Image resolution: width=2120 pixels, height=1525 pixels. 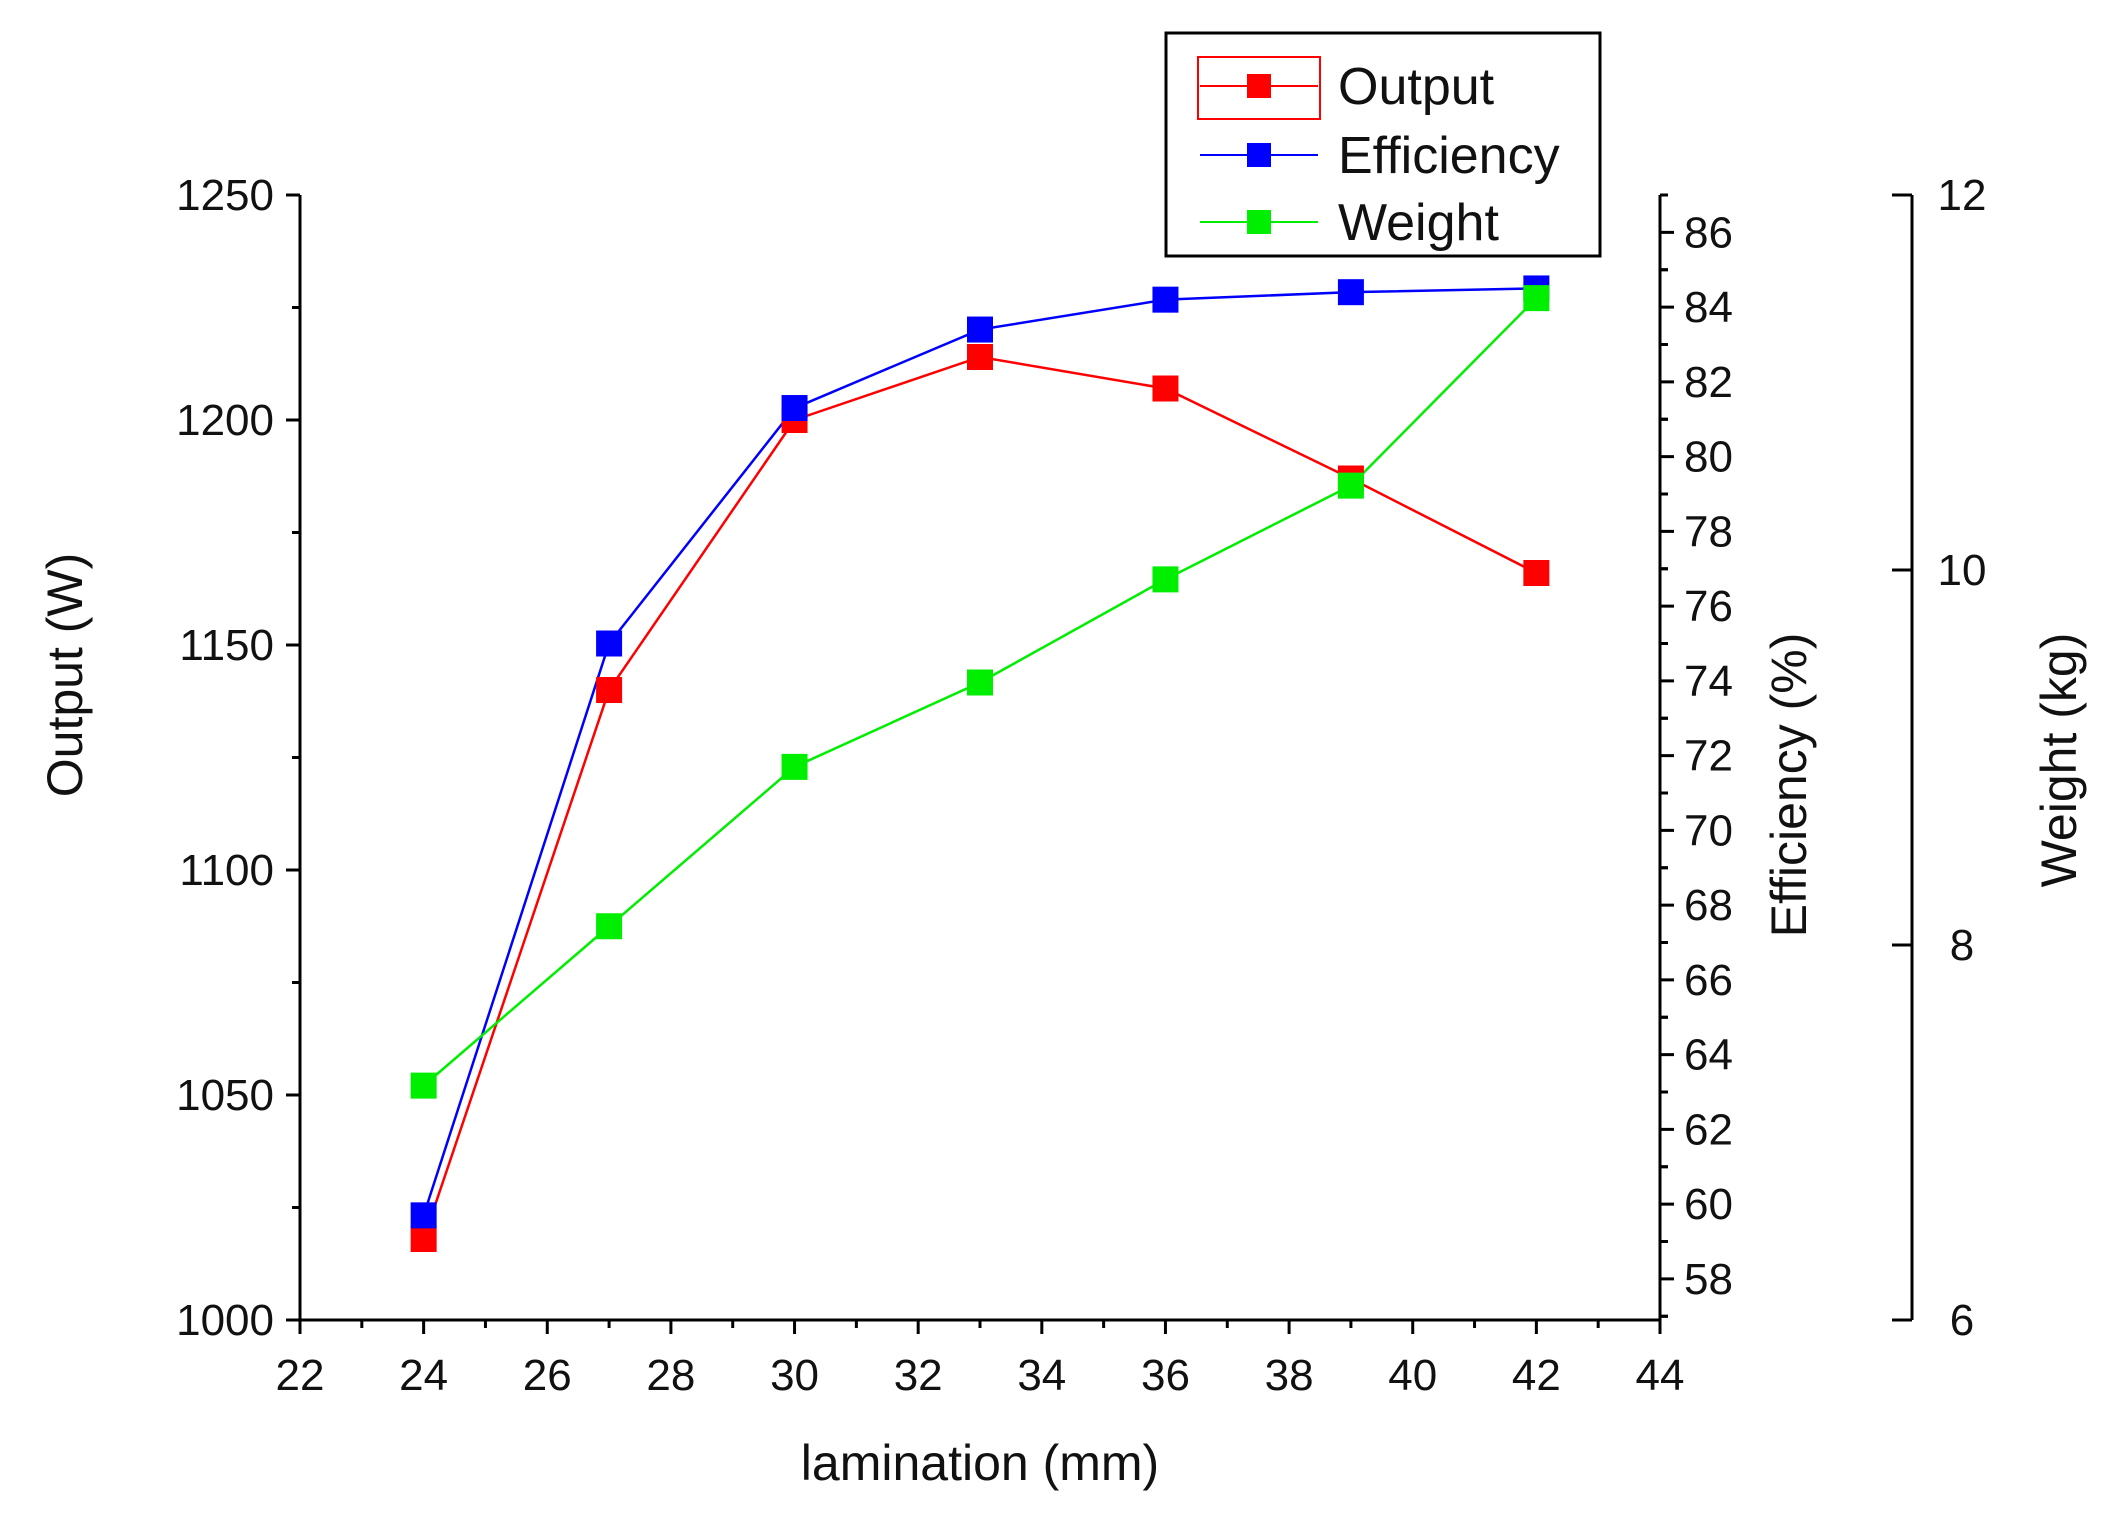 I want to click on x-tick-label: 22, so click(x=300, y=1375).